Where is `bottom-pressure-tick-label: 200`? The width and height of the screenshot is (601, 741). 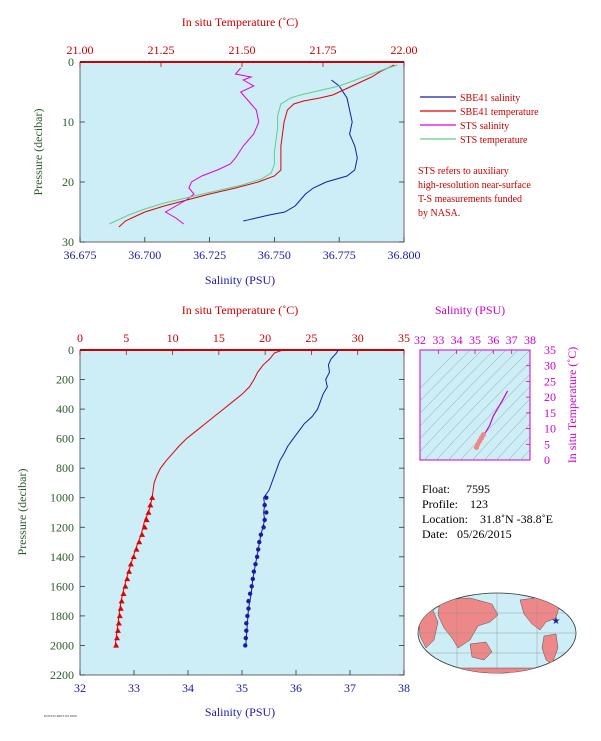 bottom-pressure-tick-label: 200 is located at coordinates (65, 380).